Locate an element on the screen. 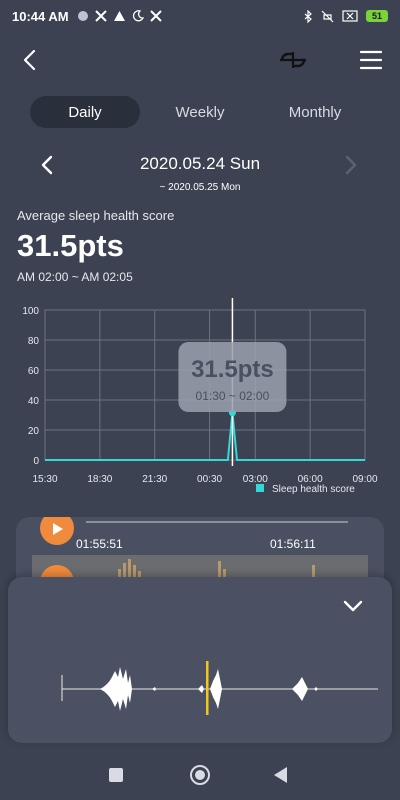  tooltip-value: 31.5pts is located at coordinates (232, 369).